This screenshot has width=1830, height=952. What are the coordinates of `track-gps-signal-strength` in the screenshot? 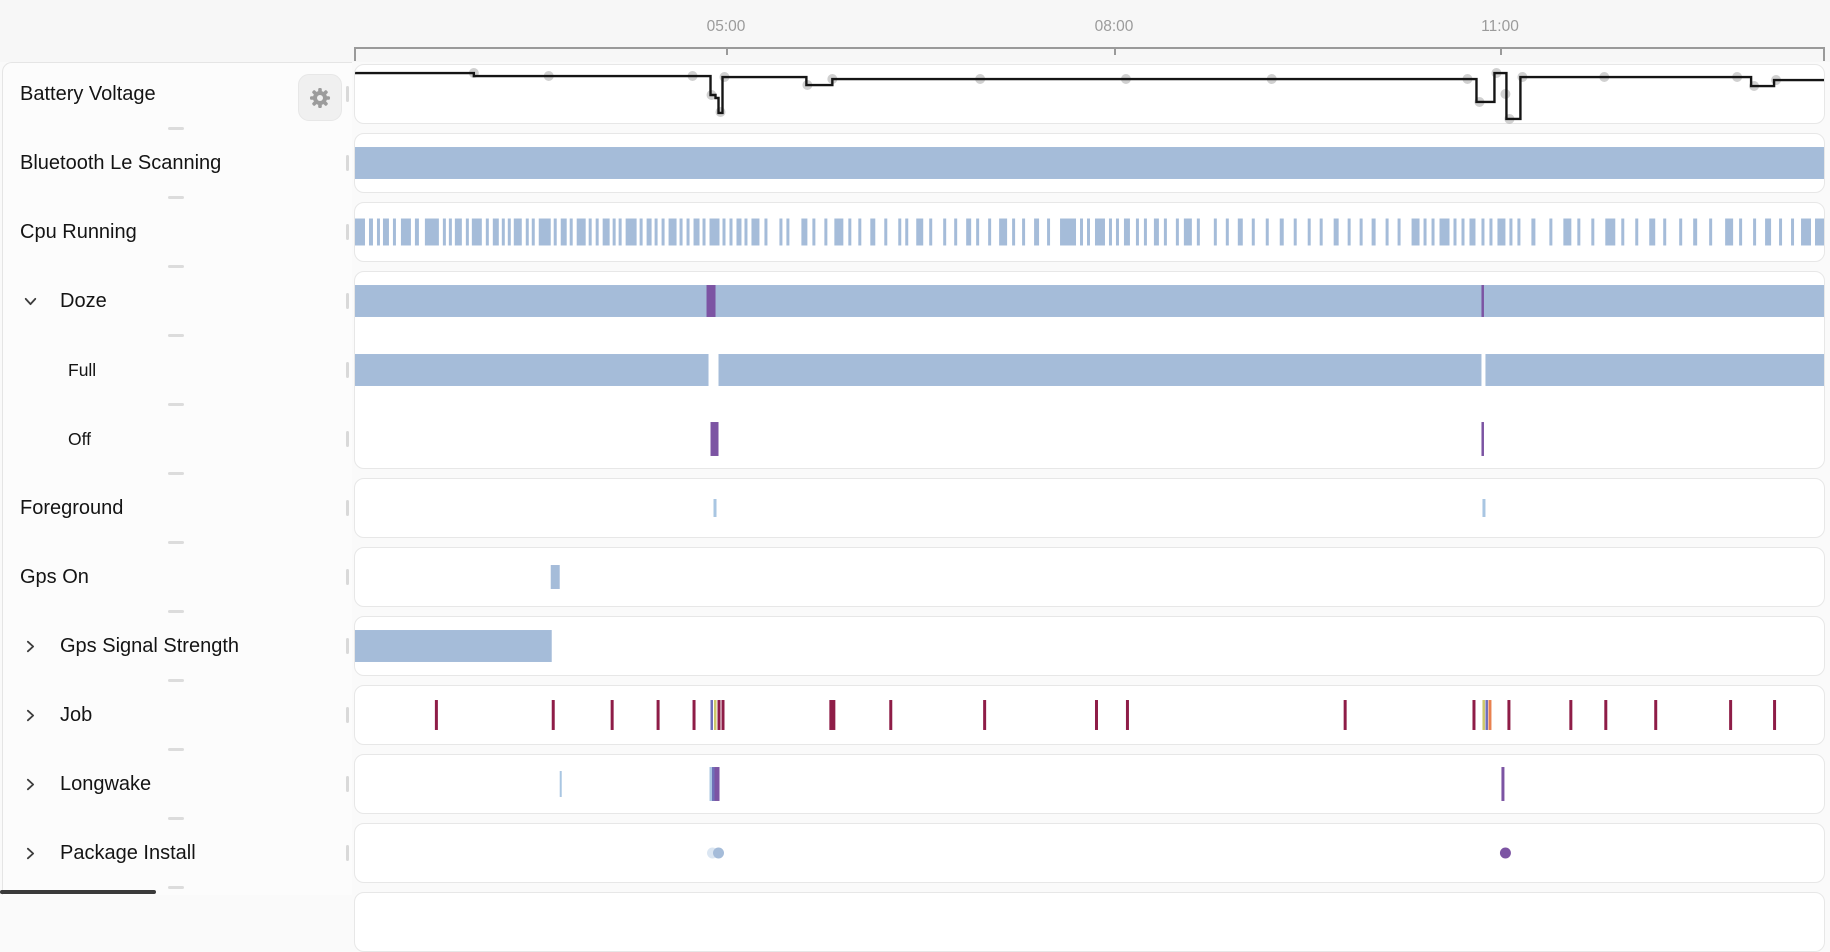 It's located at (1089, 646).